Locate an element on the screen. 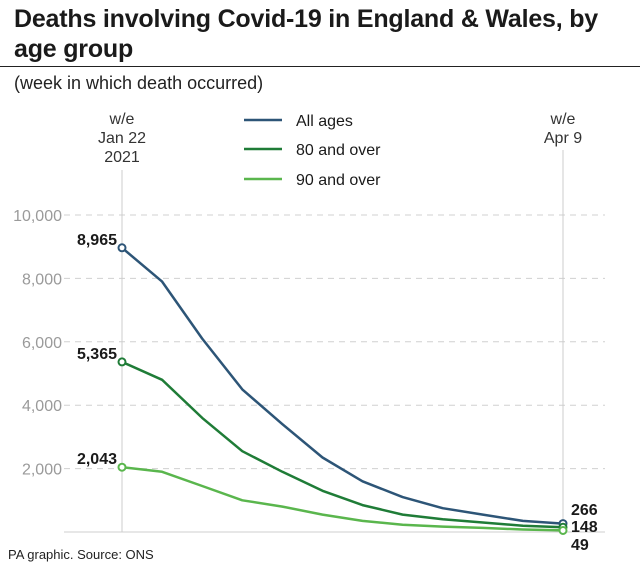 The width and height of the screenshot is (640, 572). y-tick-label: 2,000 is located at coordinates (42, 470).